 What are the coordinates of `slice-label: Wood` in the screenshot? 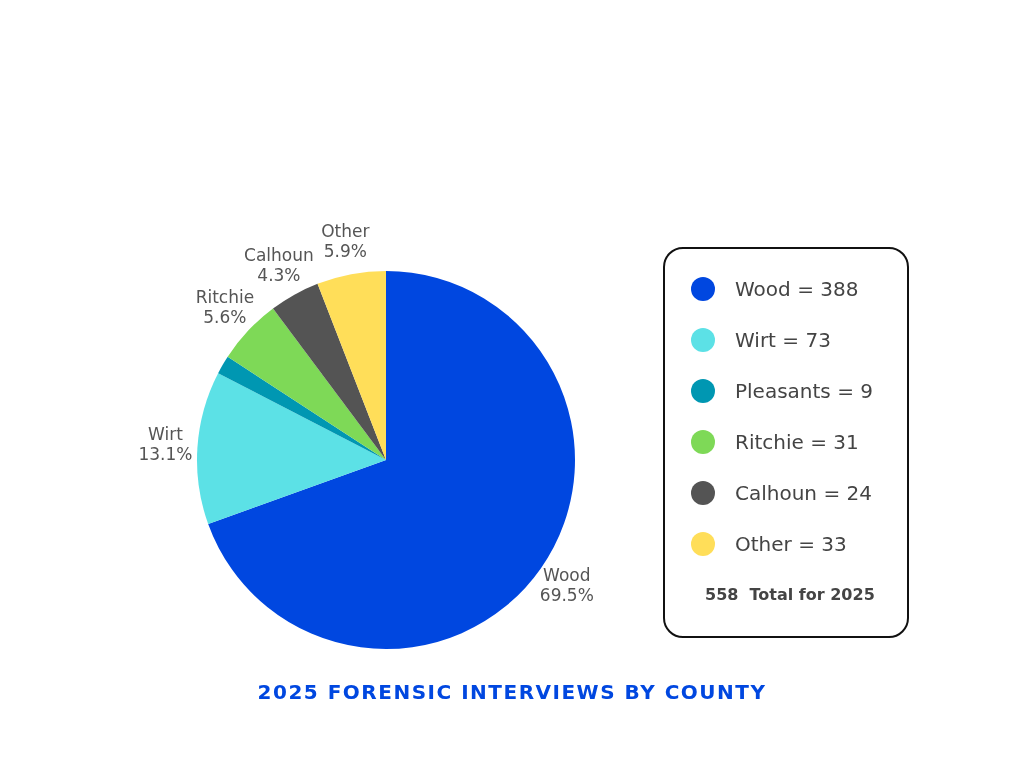 It's located at (567, 575).